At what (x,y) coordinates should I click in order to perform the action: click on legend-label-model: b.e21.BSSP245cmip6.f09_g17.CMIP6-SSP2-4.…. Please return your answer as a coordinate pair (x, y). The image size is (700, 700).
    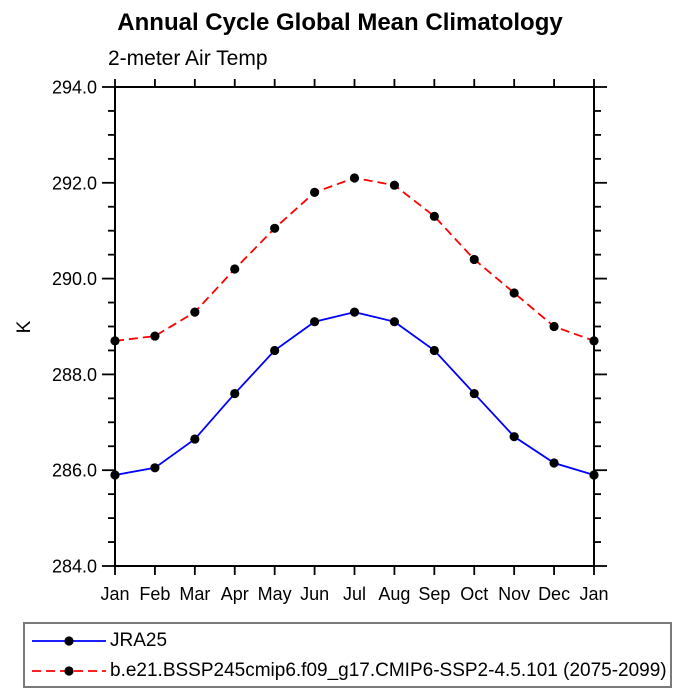
    Looking at the image, I should click on (388, 670).